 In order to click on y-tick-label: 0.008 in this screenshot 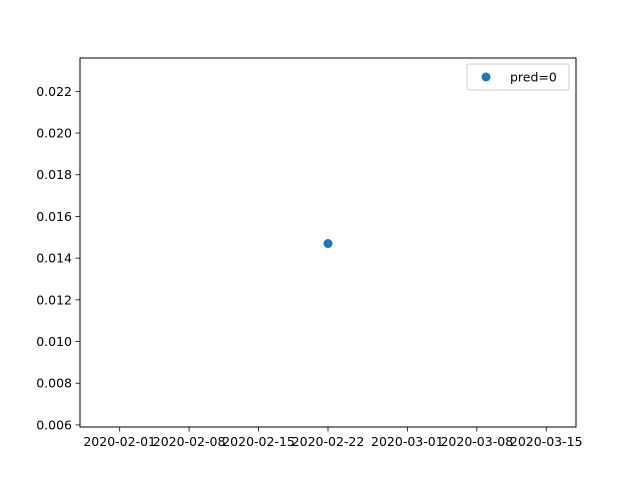, I will do `click(54, 383)`.